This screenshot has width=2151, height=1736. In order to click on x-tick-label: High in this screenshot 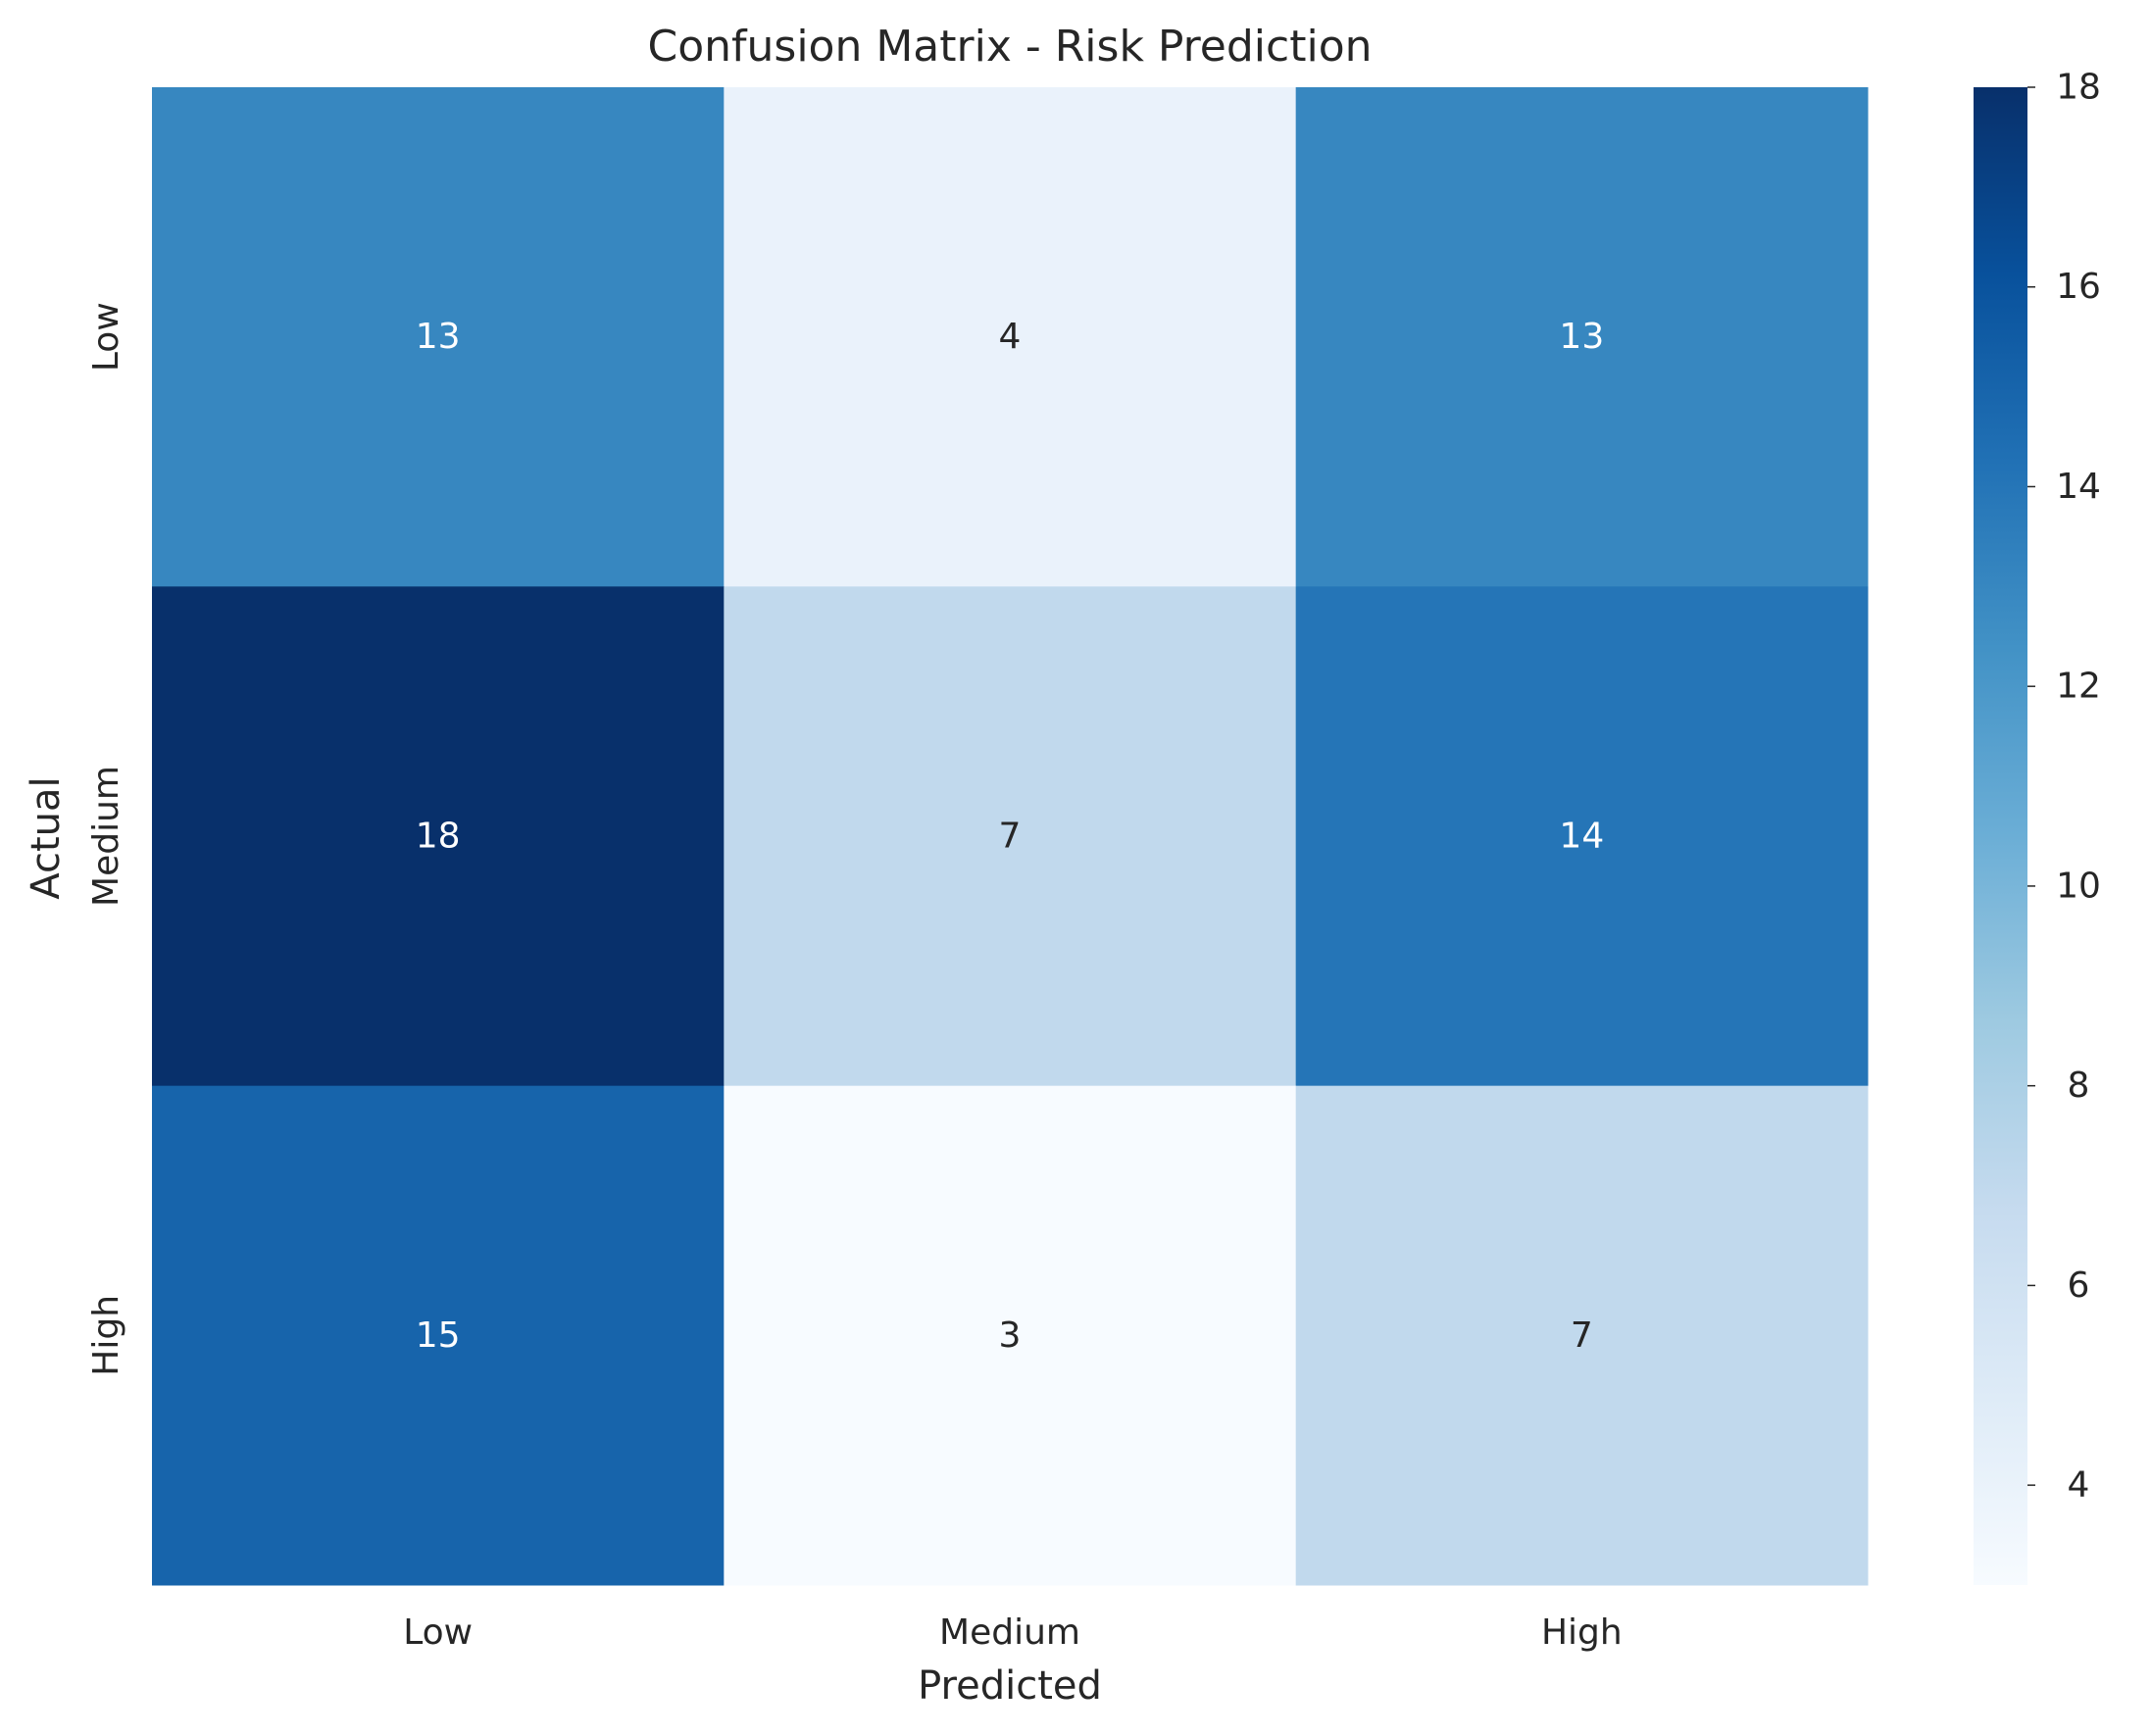, I will do `click(1582, 1633)`.